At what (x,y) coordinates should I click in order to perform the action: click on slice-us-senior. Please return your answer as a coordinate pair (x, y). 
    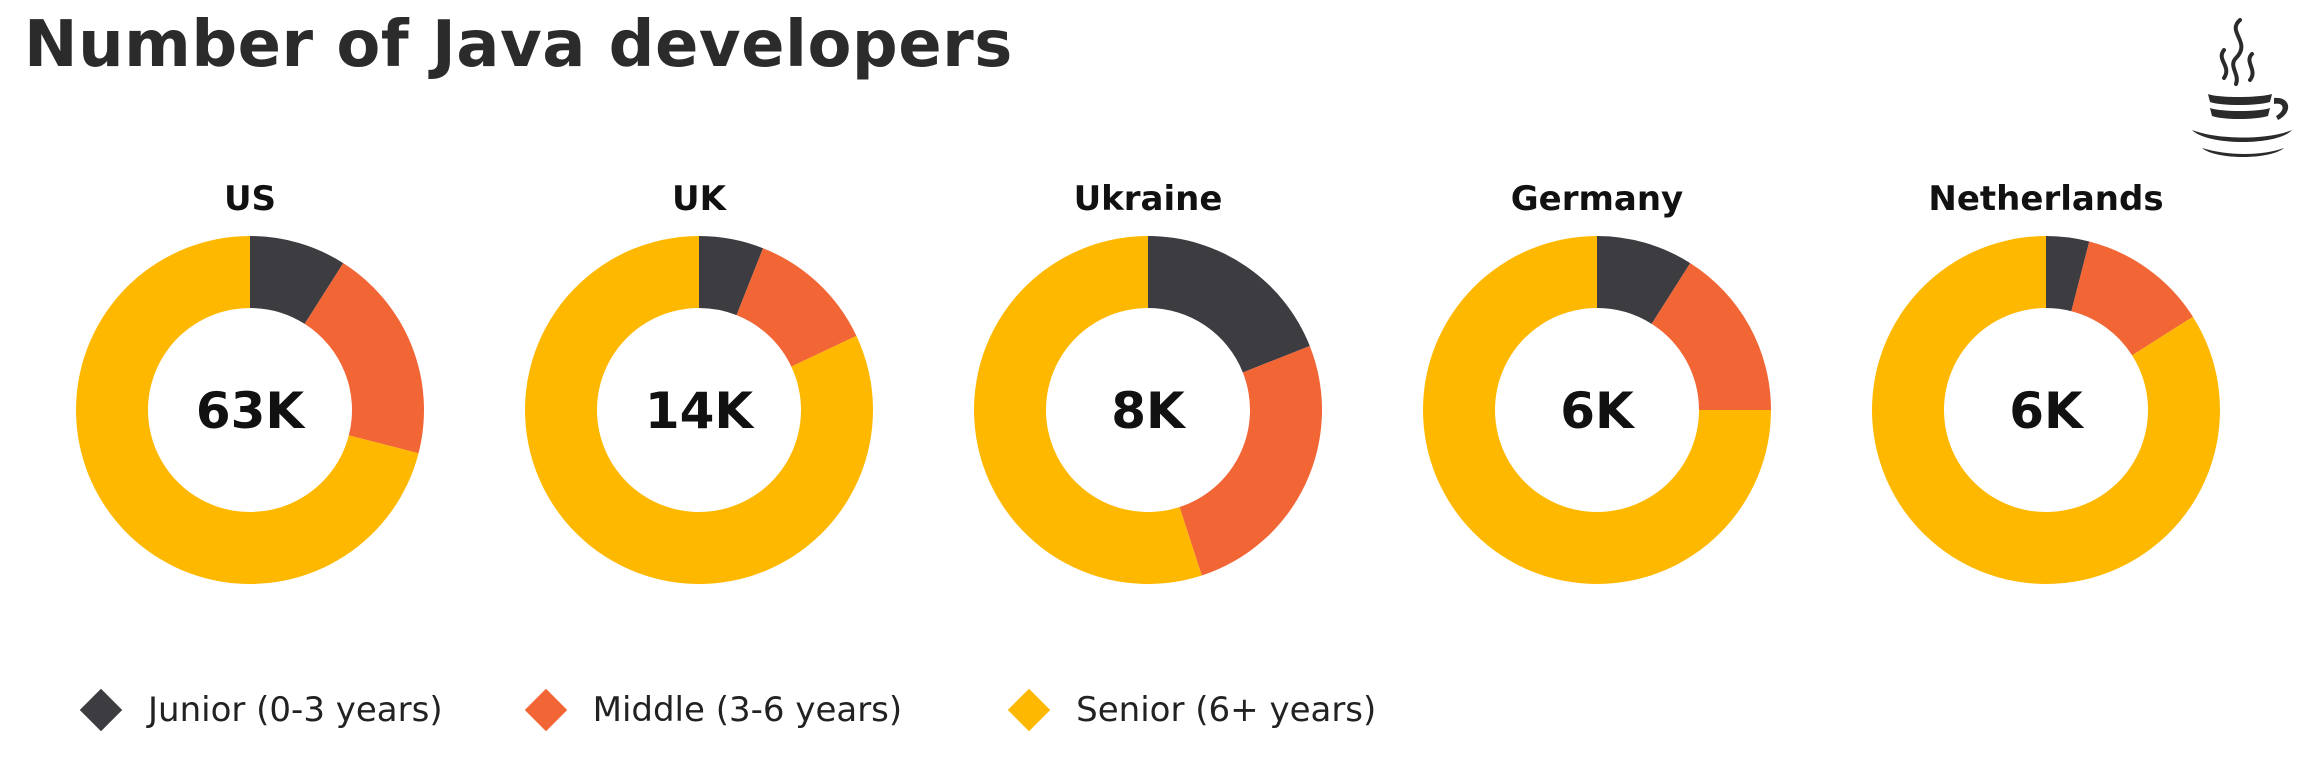
    Looking at the image, I should click on (247, 410).